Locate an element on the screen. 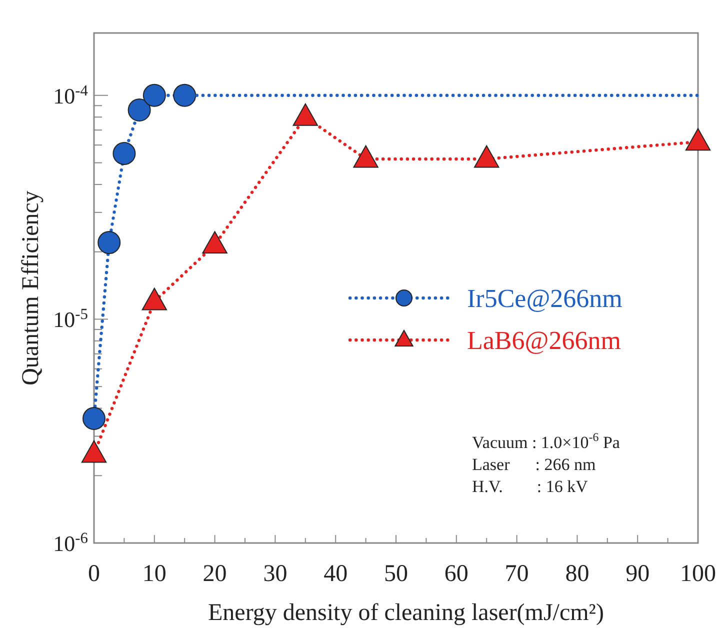 The width and height of the screenshot is (726, 630). x-axis-title: Energy density of cleaning laser(mJ/cm²) is located at coordinates (406, 613).